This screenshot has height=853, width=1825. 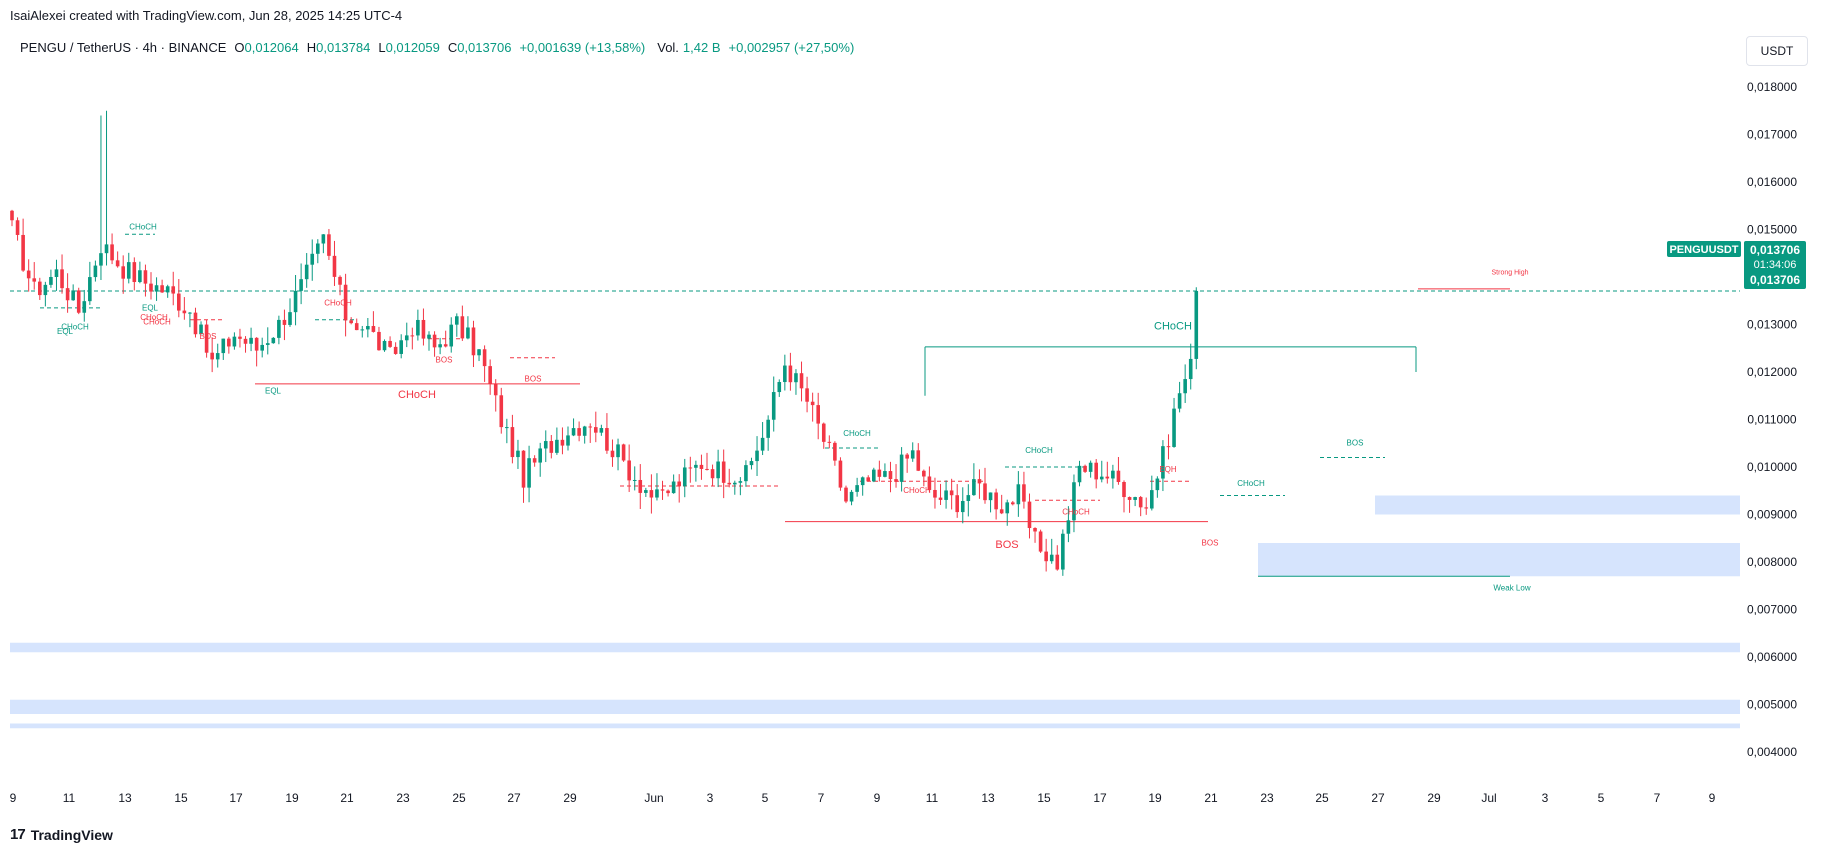 What do you see at coordinates (236, 798) in the screenshot?
I see `x-tick-label: 17` at bounding box center [236, 798].